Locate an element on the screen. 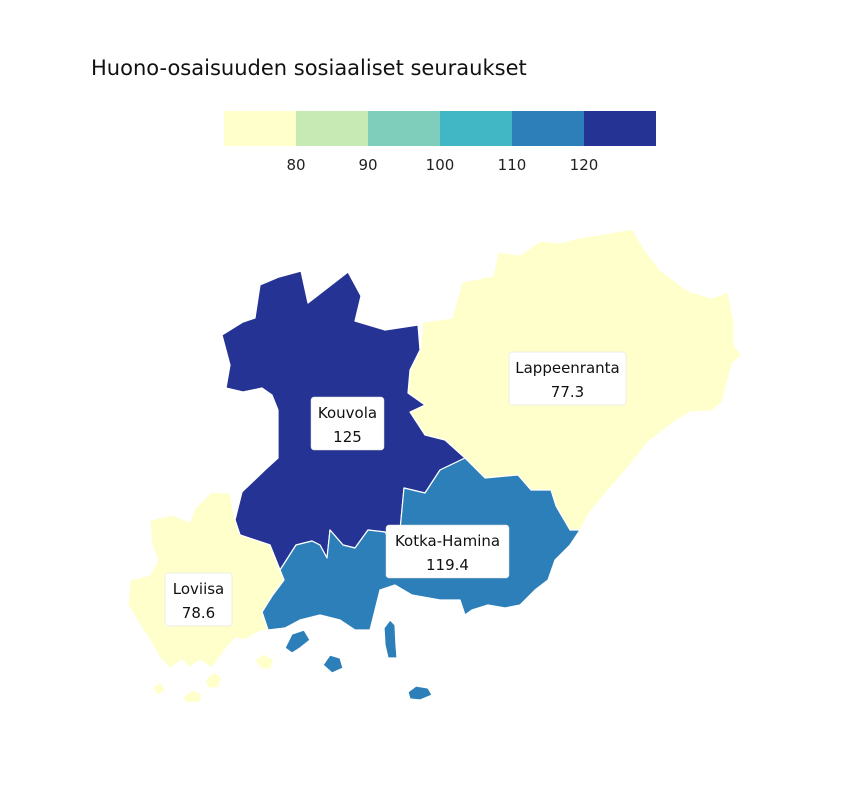 The image size is (864, 792). legend-tick-90: 90 is located at coordinates (367, 165).